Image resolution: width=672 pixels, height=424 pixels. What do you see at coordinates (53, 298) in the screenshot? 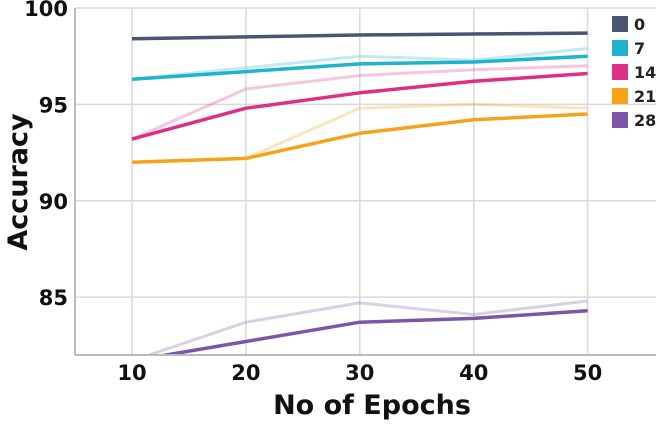
I see `y-tick-label: 85` at bounding box center [53, 298].